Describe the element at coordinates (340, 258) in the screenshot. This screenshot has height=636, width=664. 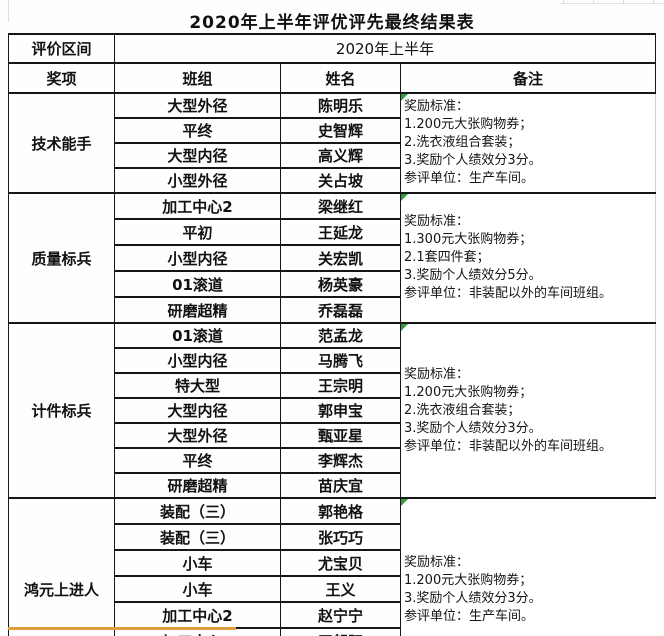
I see `name-cell: 关宏凯` at that location.